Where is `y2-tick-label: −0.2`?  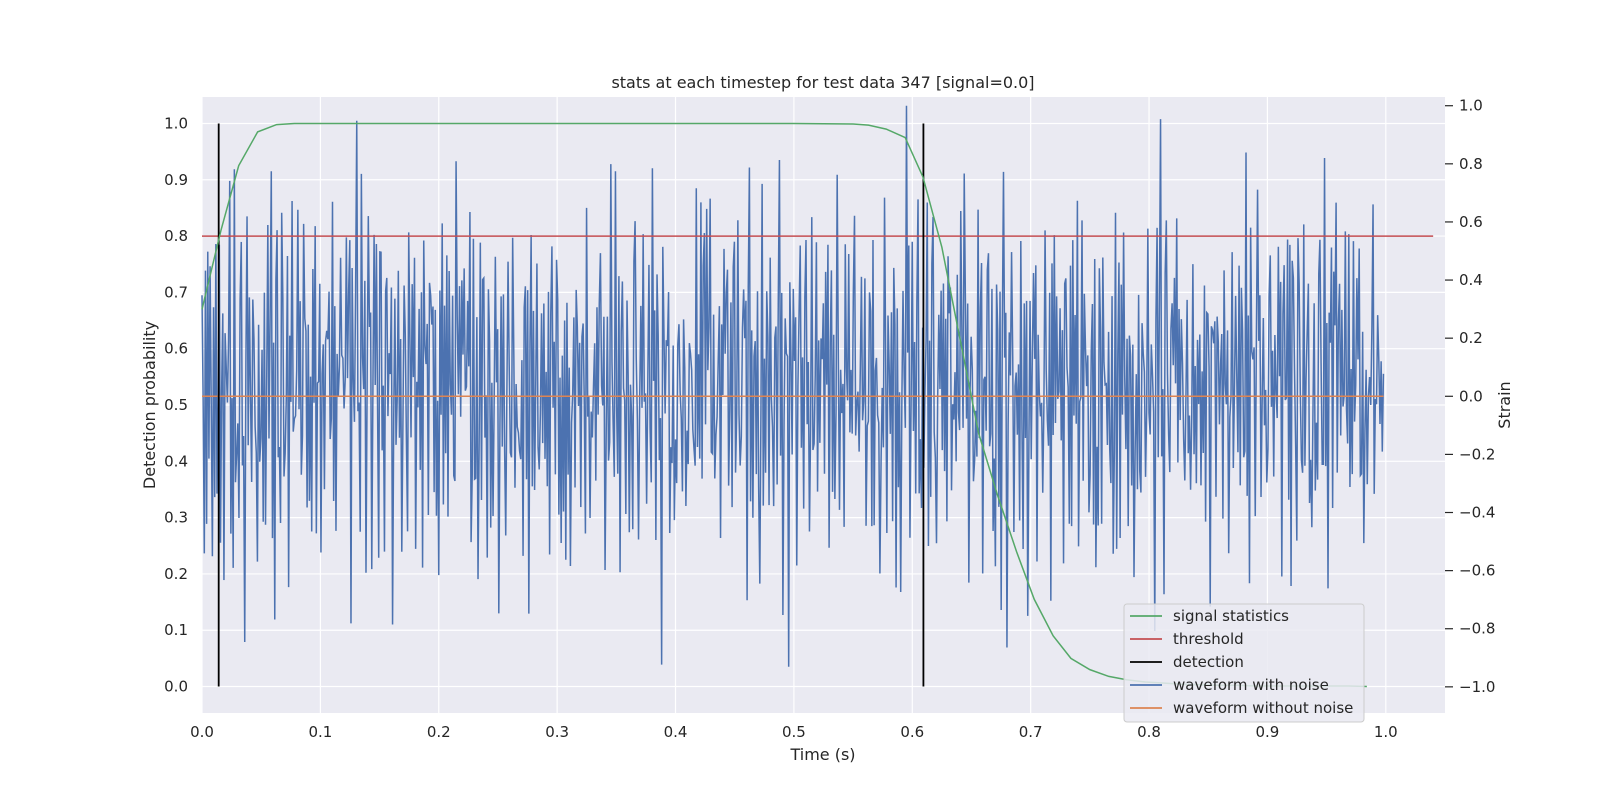 y2-tick-label: −0.2 is located at coordinates (1477, 454).